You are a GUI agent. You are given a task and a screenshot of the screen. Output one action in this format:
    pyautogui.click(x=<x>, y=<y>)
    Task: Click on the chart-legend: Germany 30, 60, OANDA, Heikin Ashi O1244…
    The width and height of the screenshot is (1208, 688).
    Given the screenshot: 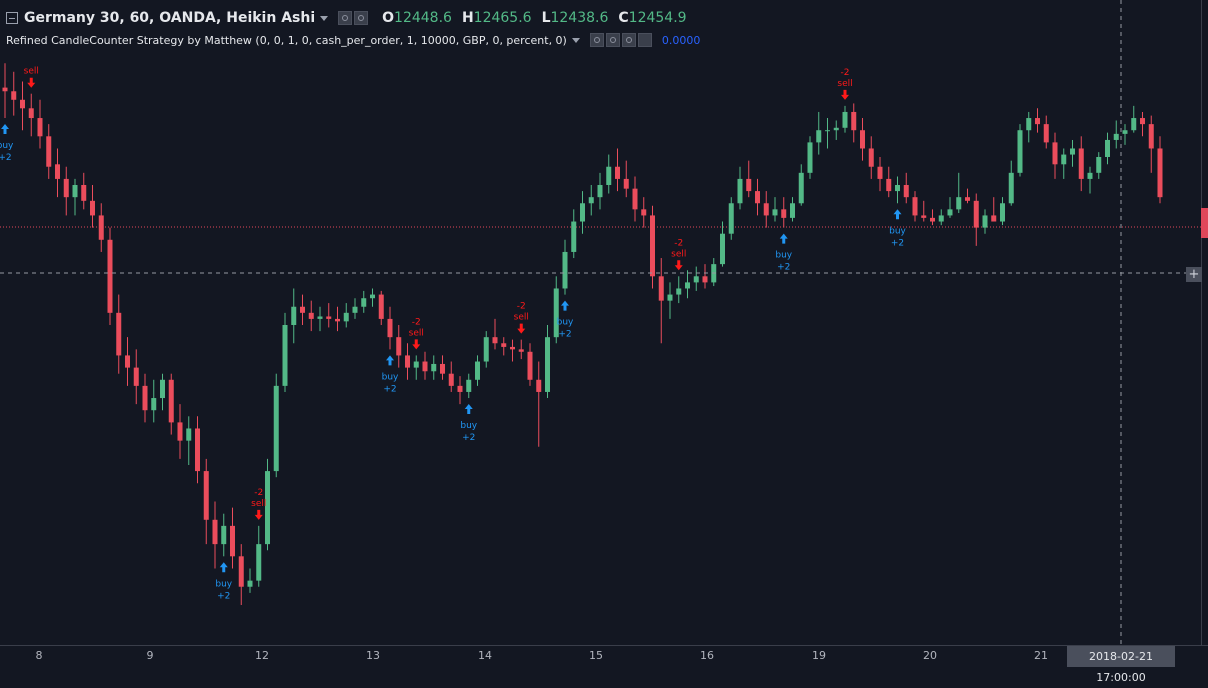 What is the action you would take?
    pyautogui.click(x=450, y=30)
    